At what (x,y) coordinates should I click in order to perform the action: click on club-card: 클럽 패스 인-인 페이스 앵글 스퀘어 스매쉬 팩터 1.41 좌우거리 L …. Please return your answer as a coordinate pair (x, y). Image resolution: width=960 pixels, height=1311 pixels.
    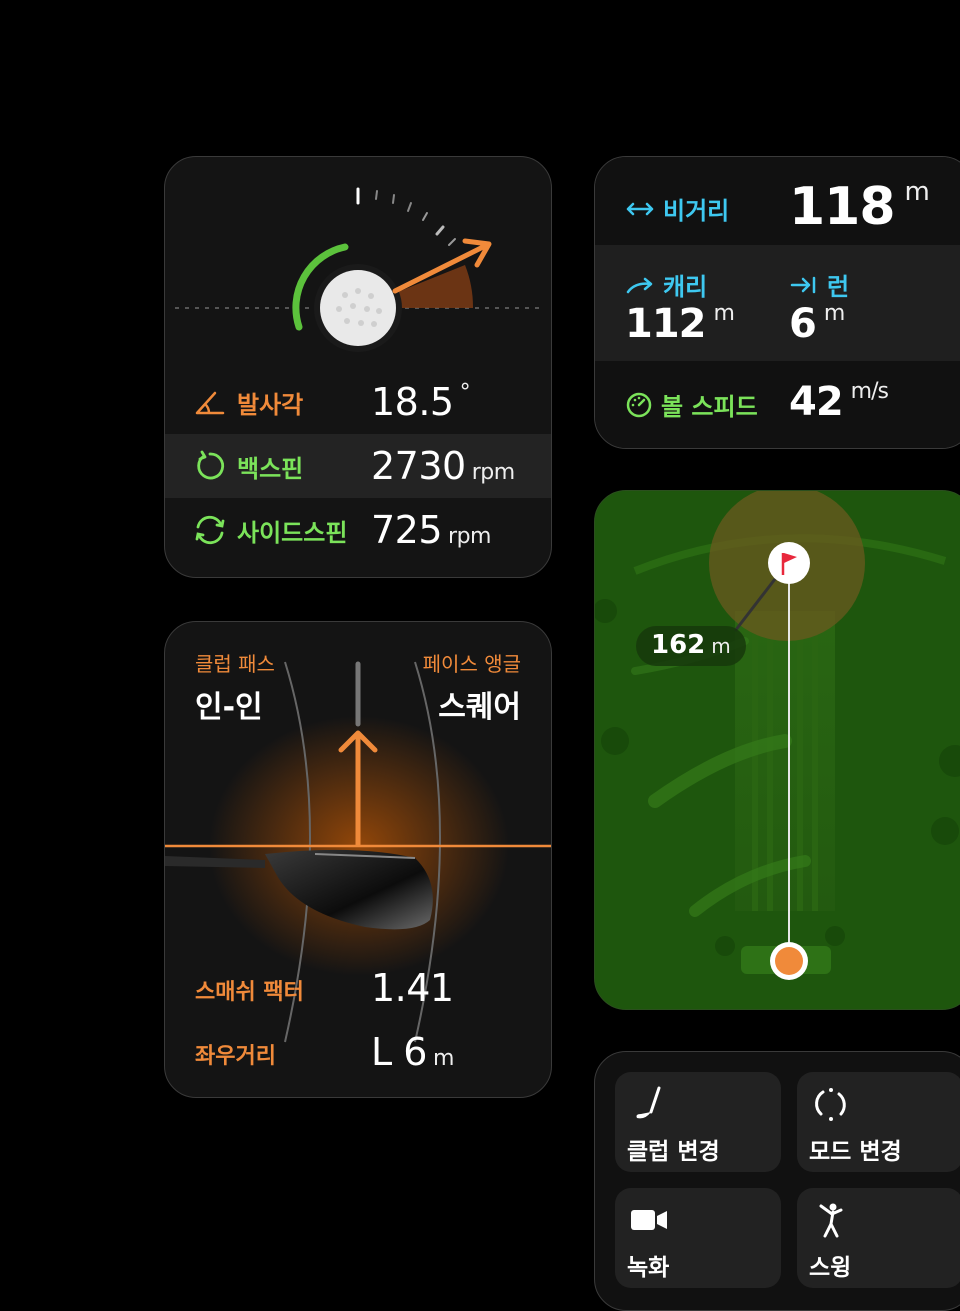
    Looking at the image, I should click on (358, 859).